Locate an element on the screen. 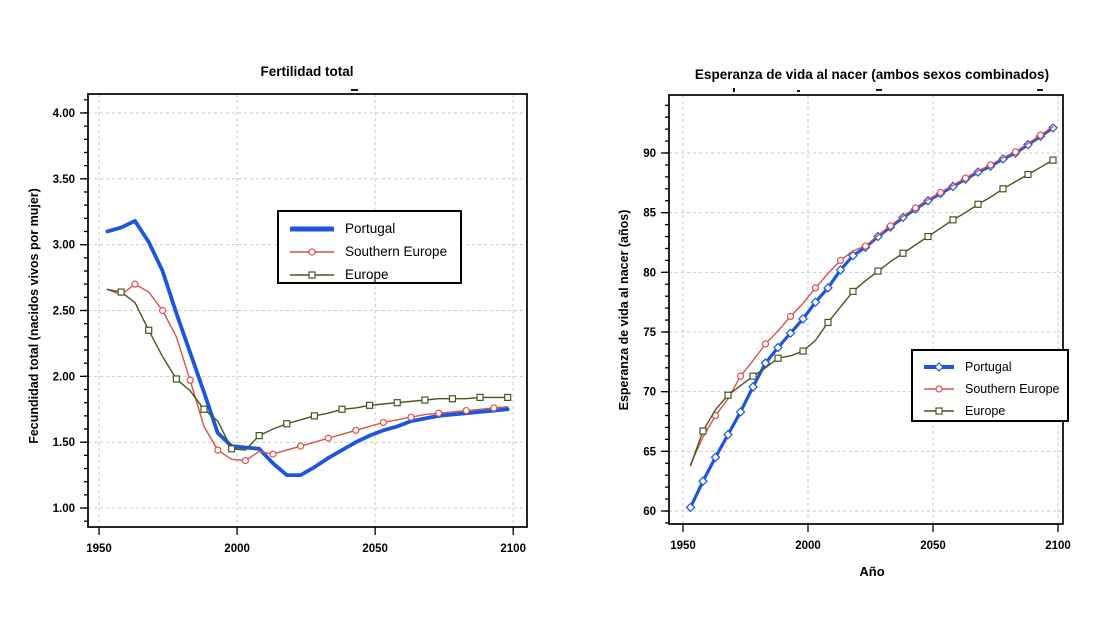 Image resolution: width=1105 pixels, height=622 pixels. y-tick-label: 80 is located at coordinates (649, 273).